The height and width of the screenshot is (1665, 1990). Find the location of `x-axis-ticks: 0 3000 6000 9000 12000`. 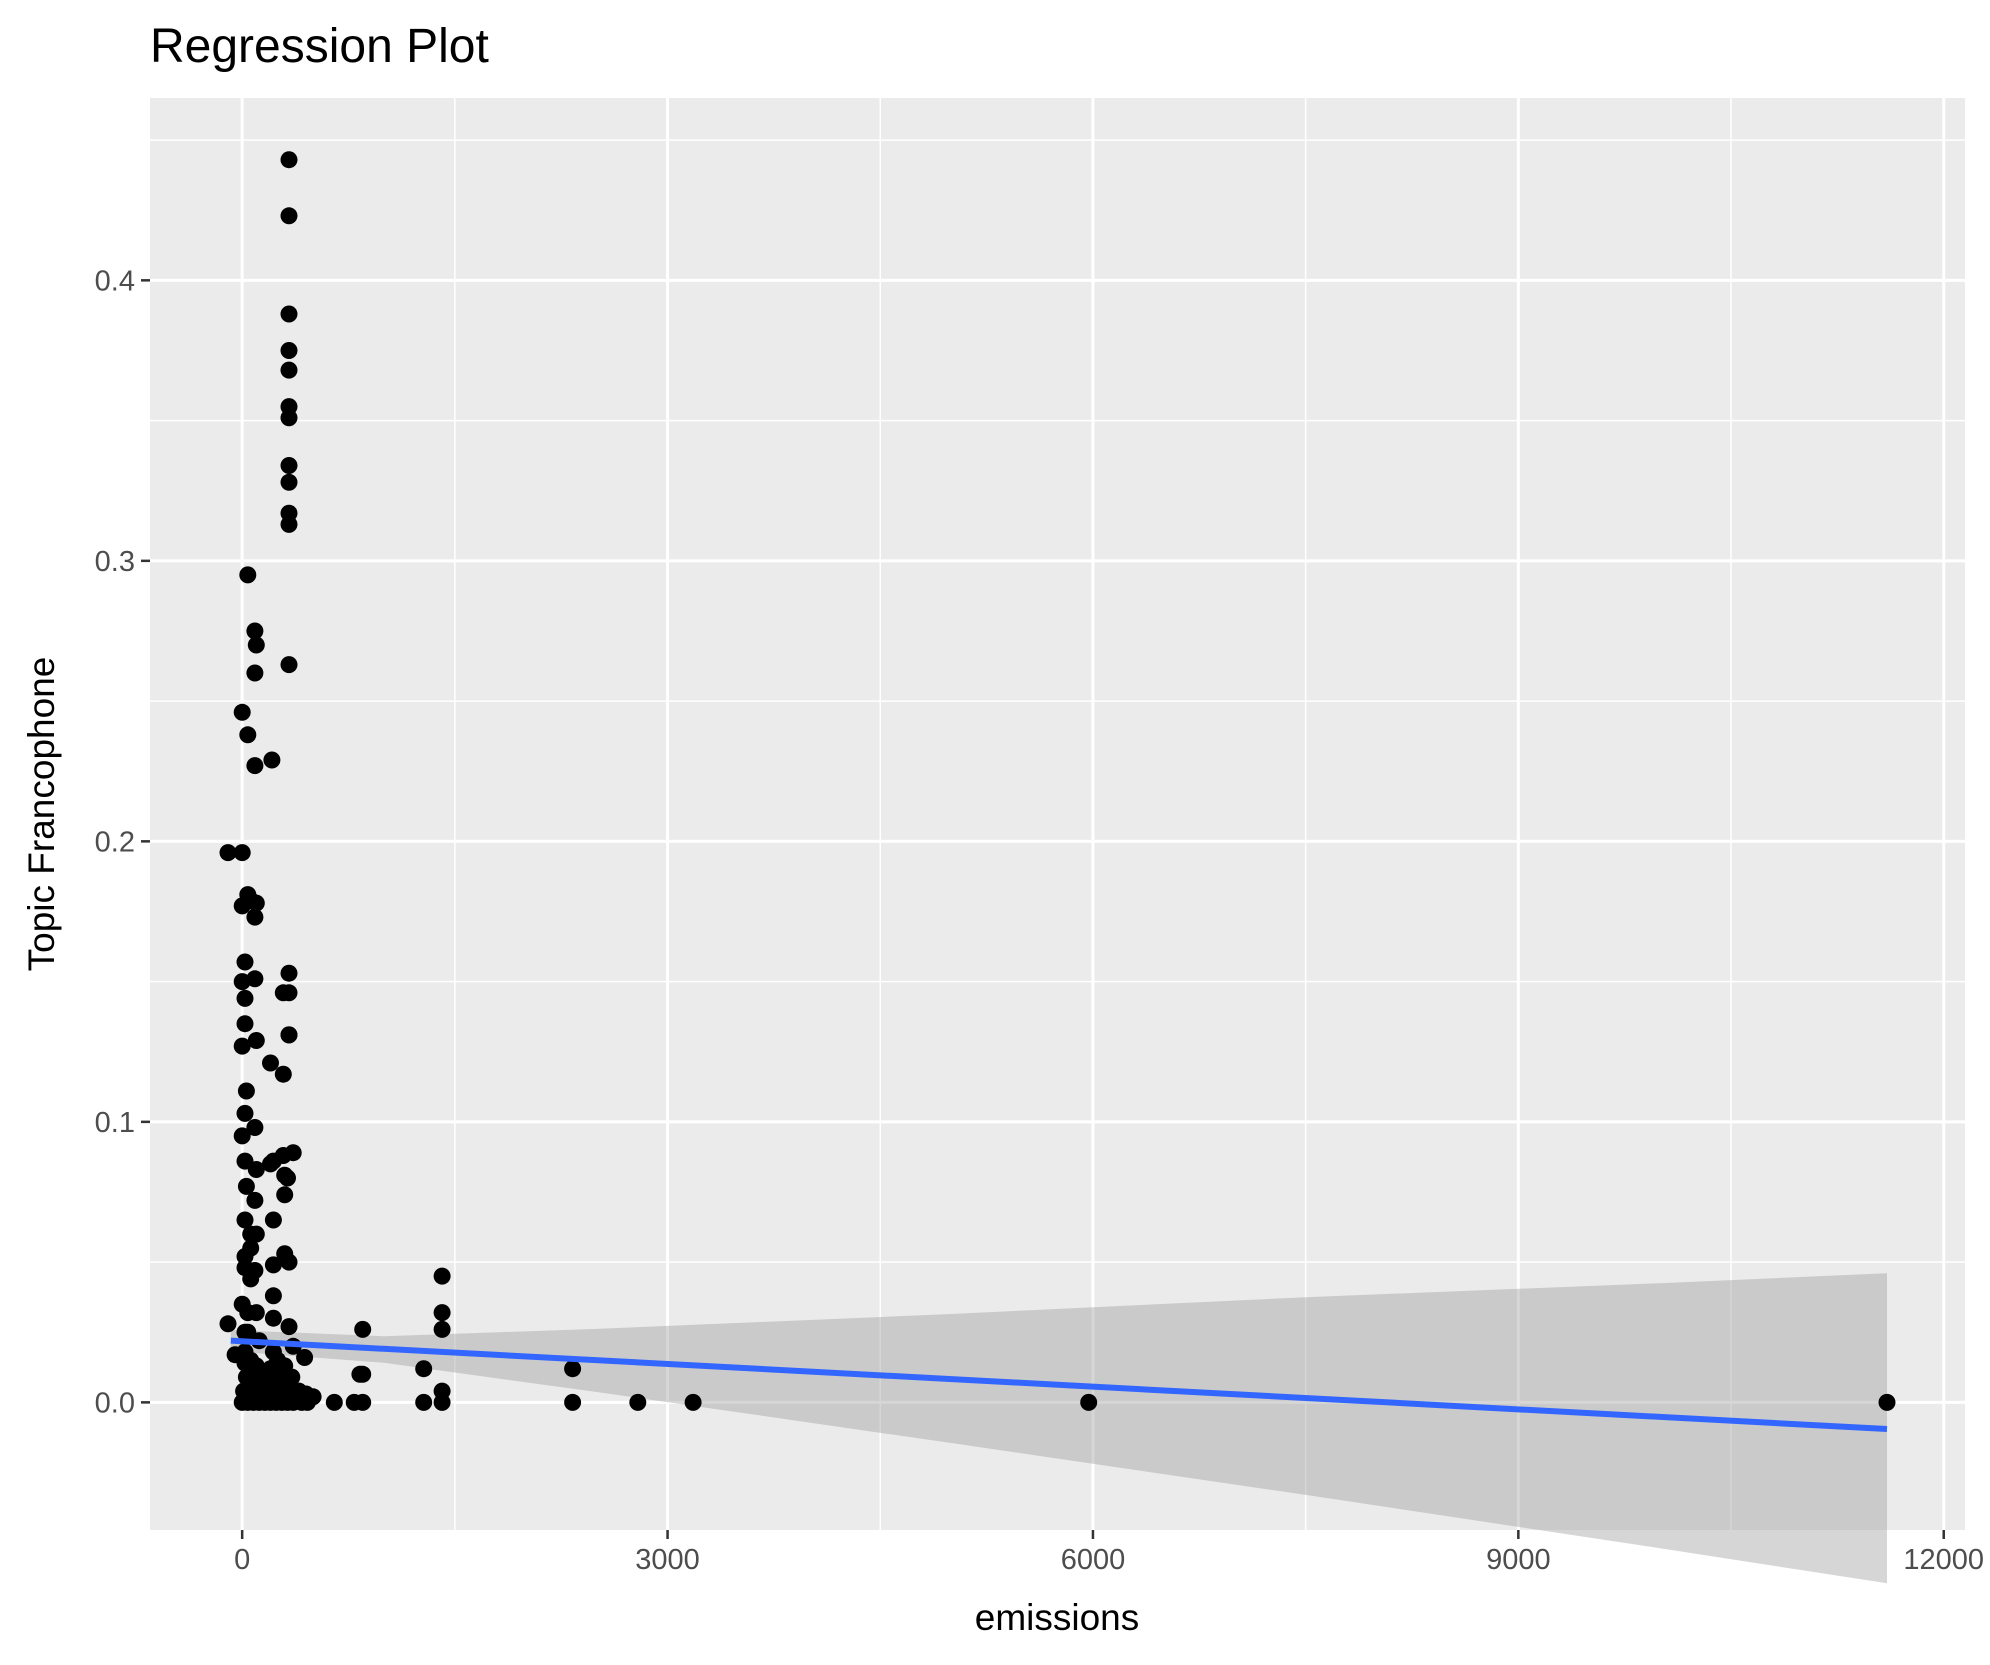

x-axis-ticks: 0 3000 6000 9000 12000 is located at coordinates (1109, 1553).